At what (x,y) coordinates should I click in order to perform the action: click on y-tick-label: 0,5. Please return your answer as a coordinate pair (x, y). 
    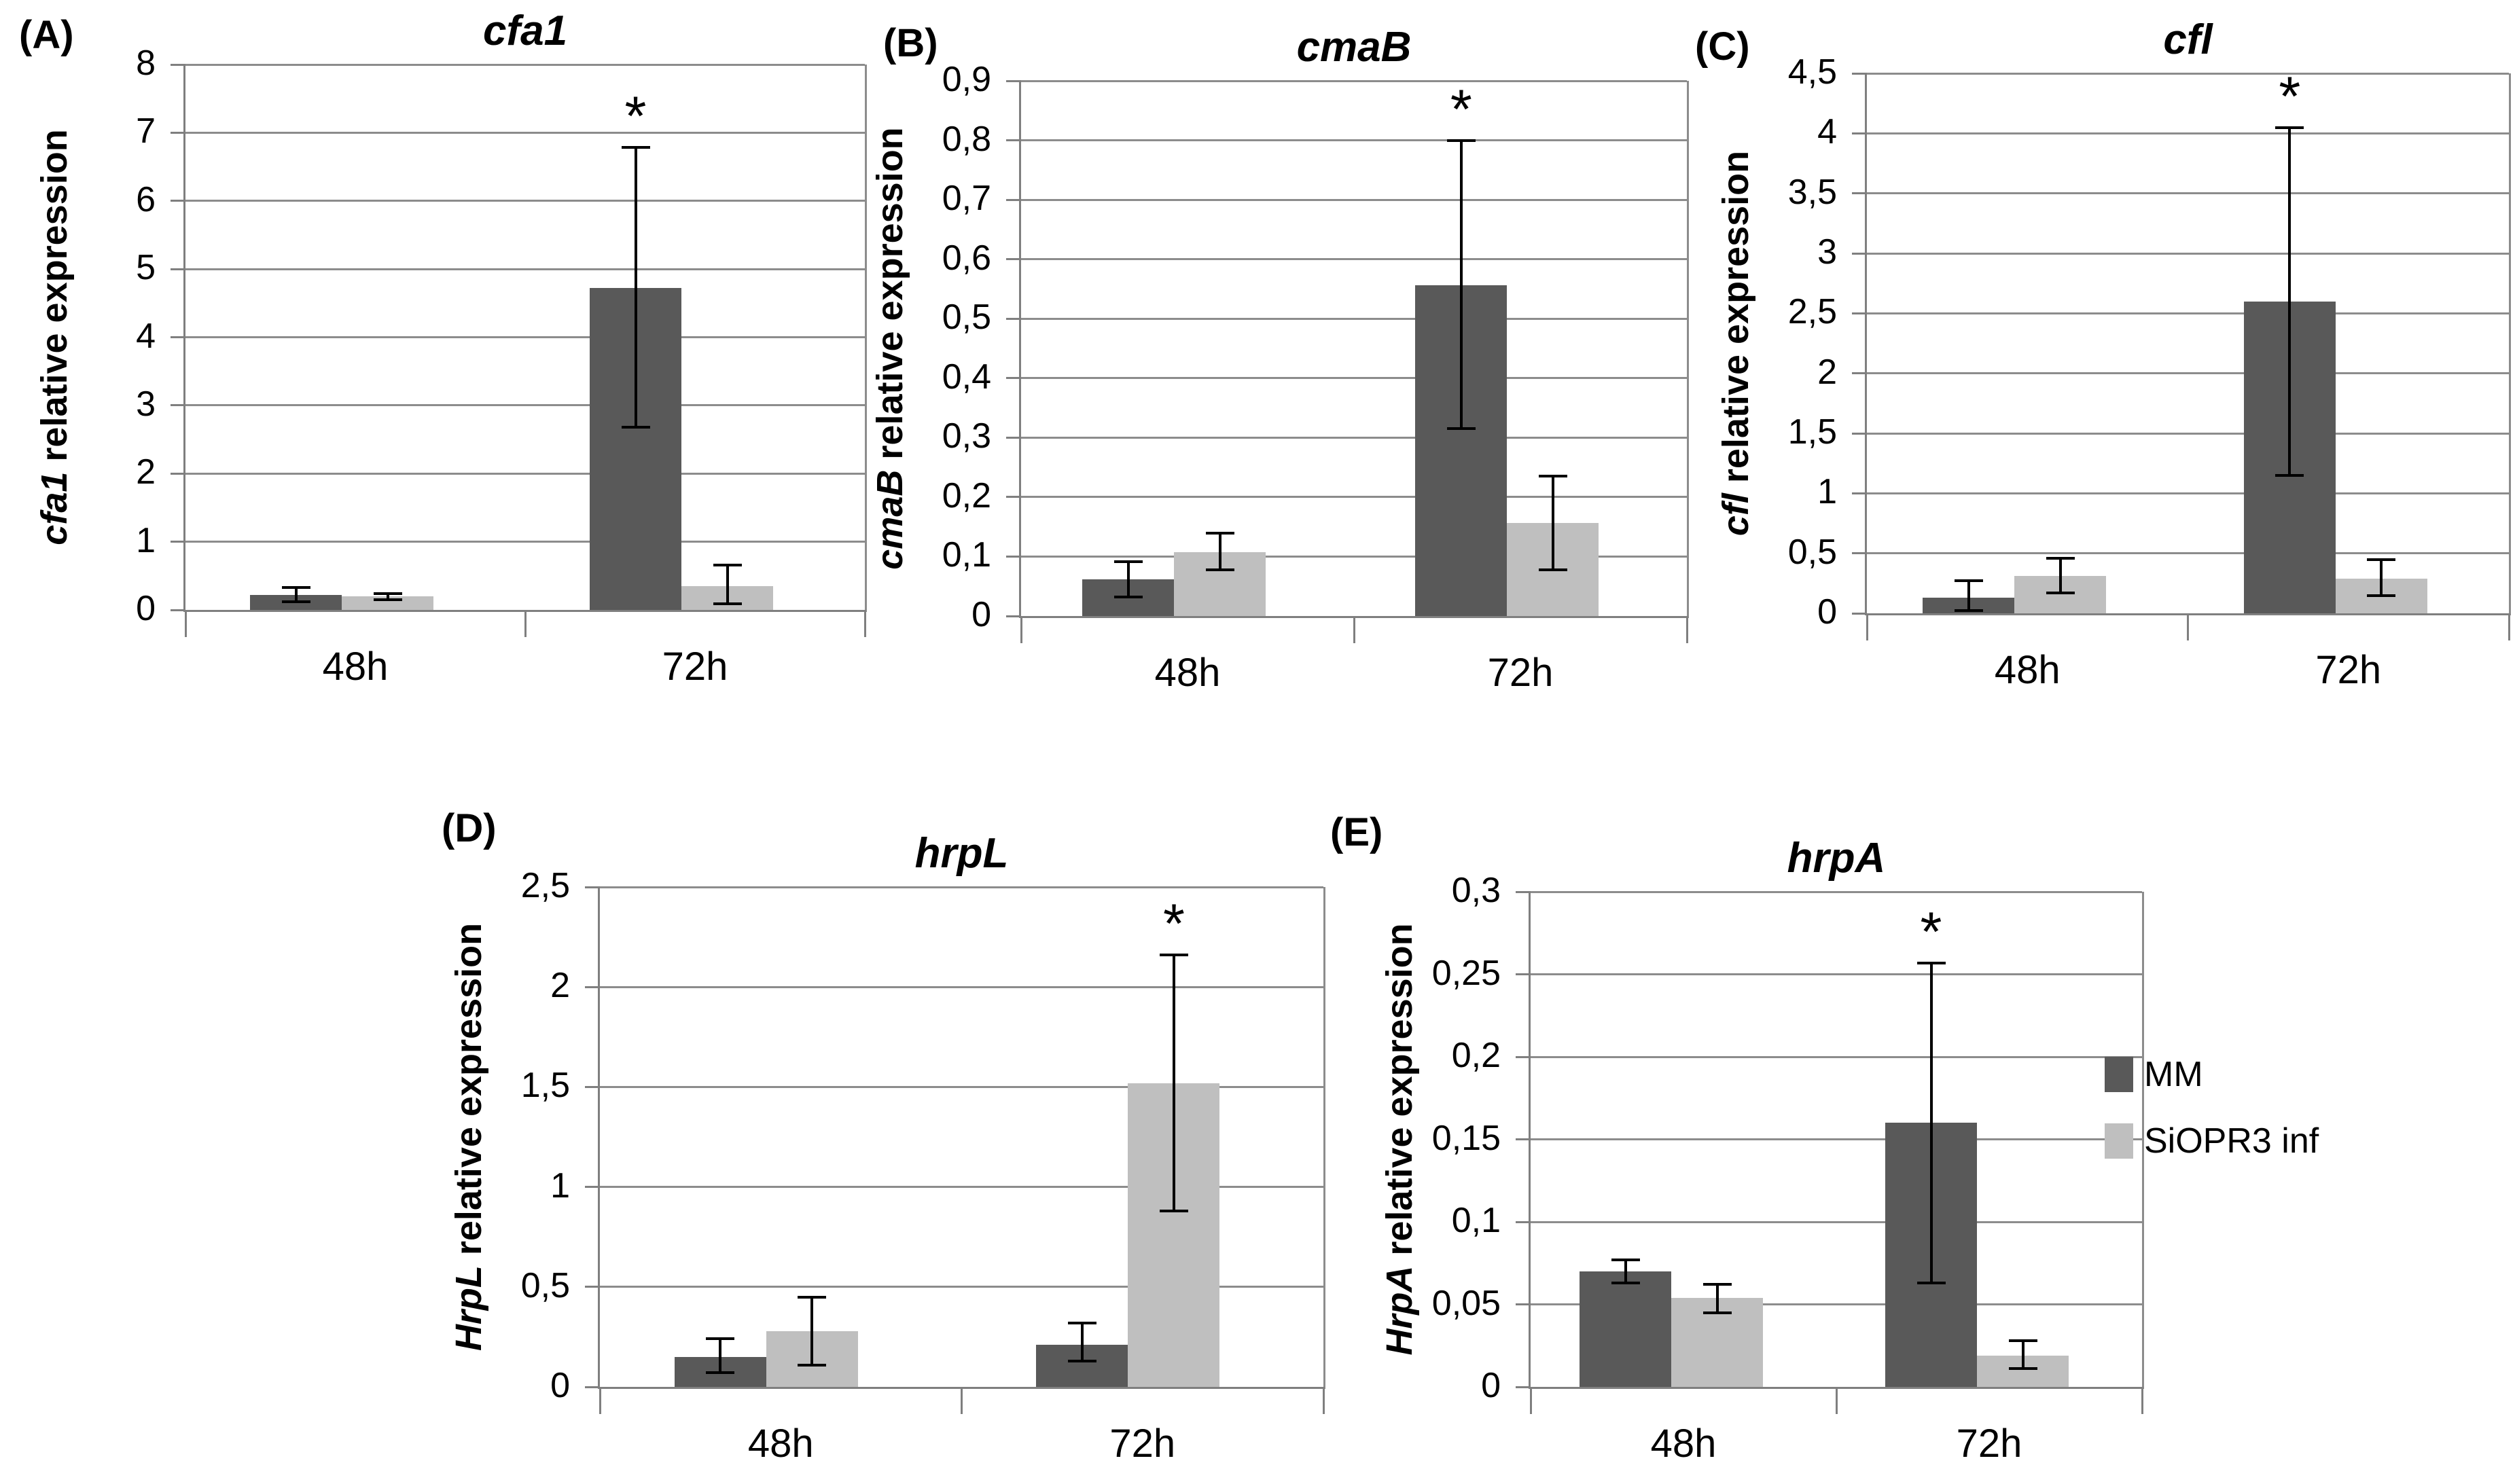
    Looking at the image, I should click on (1812, 552).